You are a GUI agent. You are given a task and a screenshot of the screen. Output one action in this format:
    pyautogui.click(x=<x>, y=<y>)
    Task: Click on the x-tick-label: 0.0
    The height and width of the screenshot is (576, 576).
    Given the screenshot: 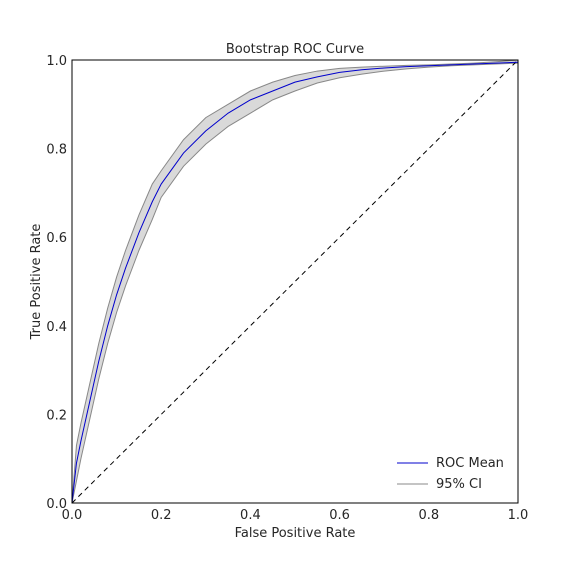 What is the action you would take?
    pyautogui.click(x=72, y=515)
    